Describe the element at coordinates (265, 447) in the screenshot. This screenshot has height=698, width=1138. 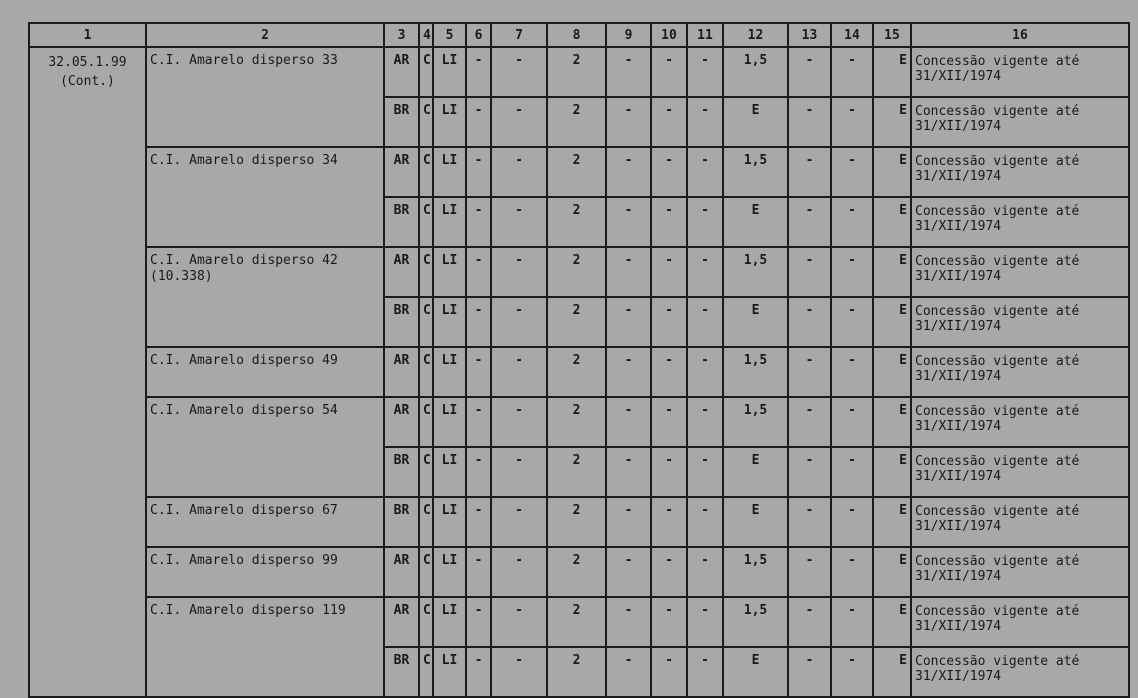
I see `product-name: C.I. Amarelo disperso 54` at that location.